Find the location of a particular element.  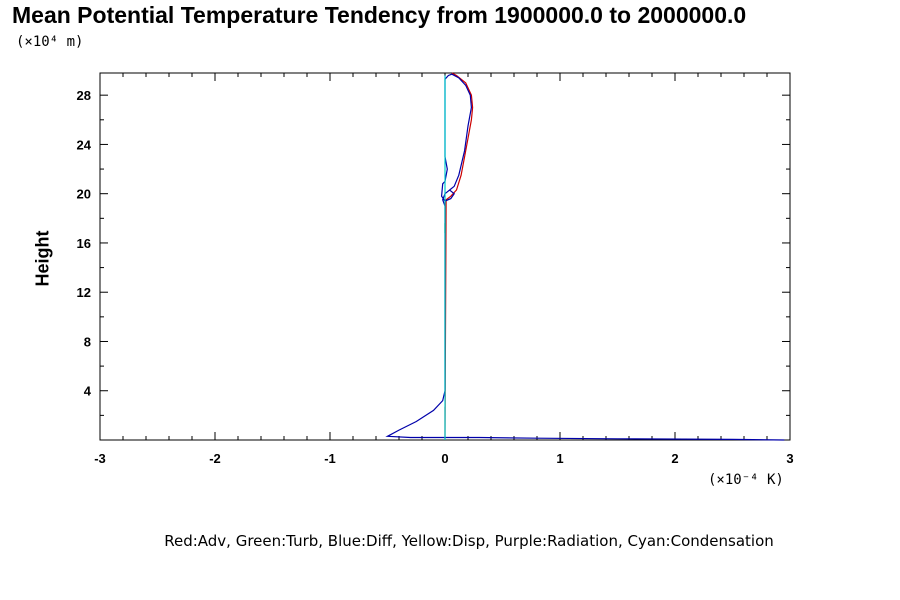

y-tick-label: 8 is located at coordinates (87, 341).